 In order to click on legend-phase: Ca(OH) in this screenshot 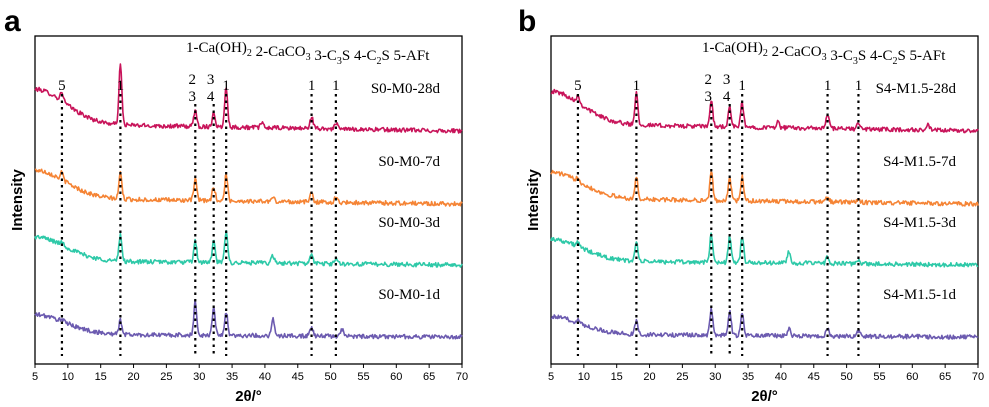, I will do `click(739, 48)`.